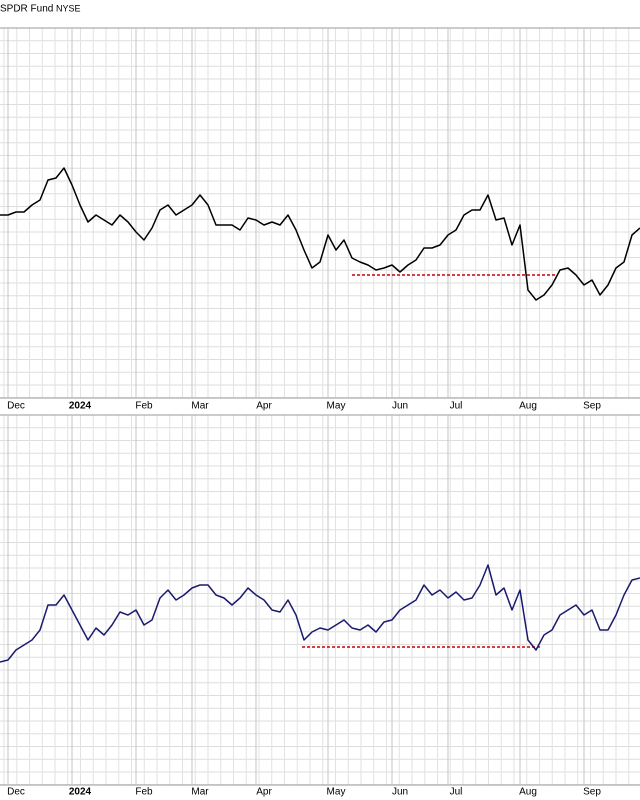 This screenshot has width=640, height=800. Describe the element at coordinates (26, 9) in the screenshot. I see `chart-title: SPDR Fund` at that location.